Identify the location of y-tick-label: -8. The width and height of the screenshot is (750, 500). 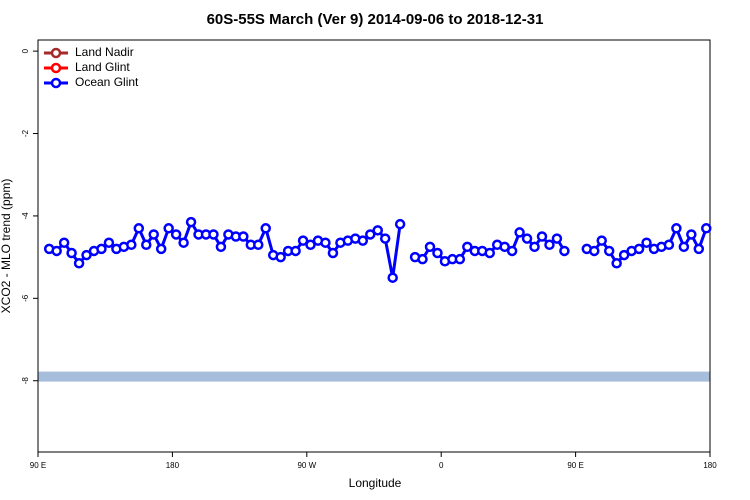
(25, 381).